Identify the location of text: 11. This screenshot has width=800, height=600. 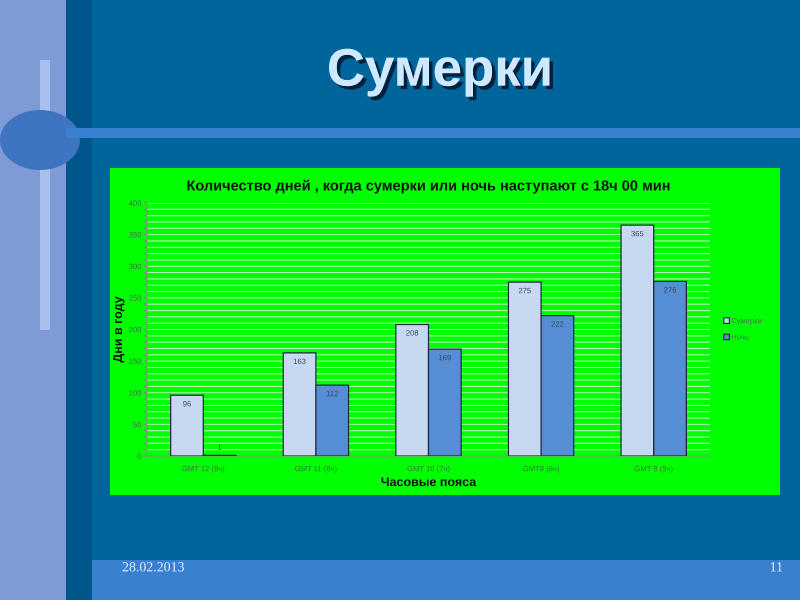
(776, 567).